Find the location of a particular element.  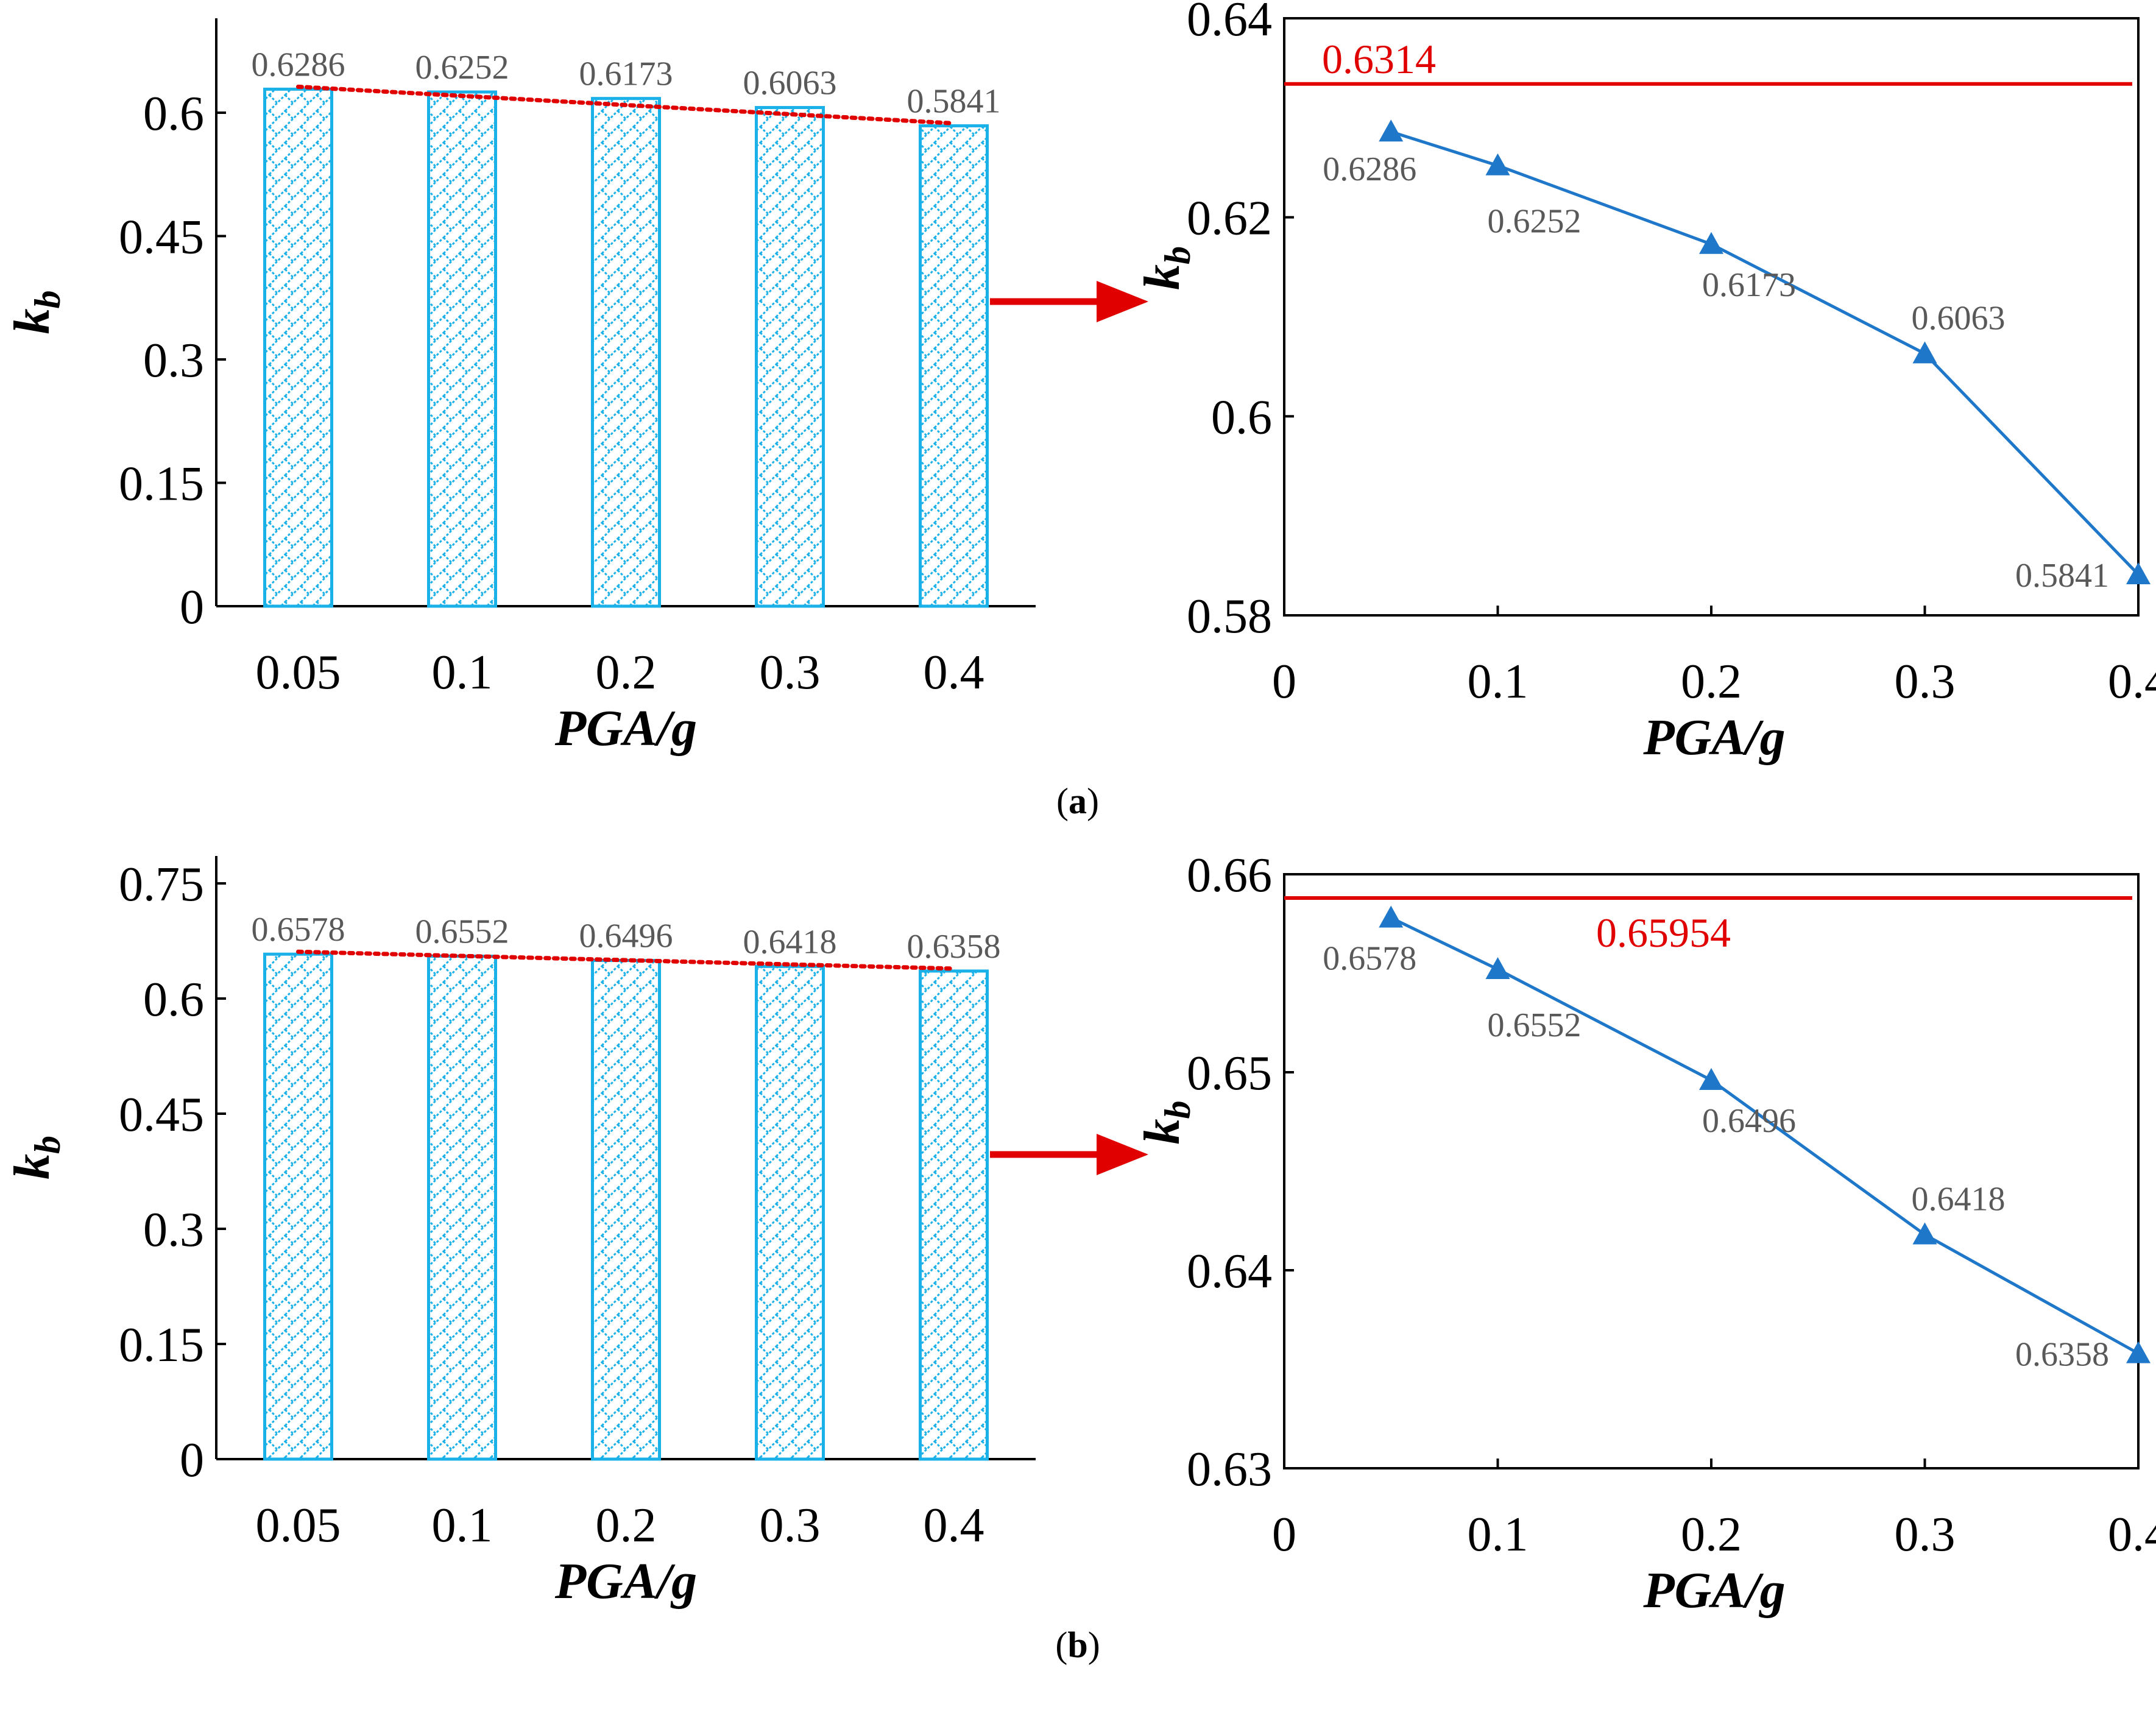

bar-data-label: 0.6552 is located at coordinates (462, 932).